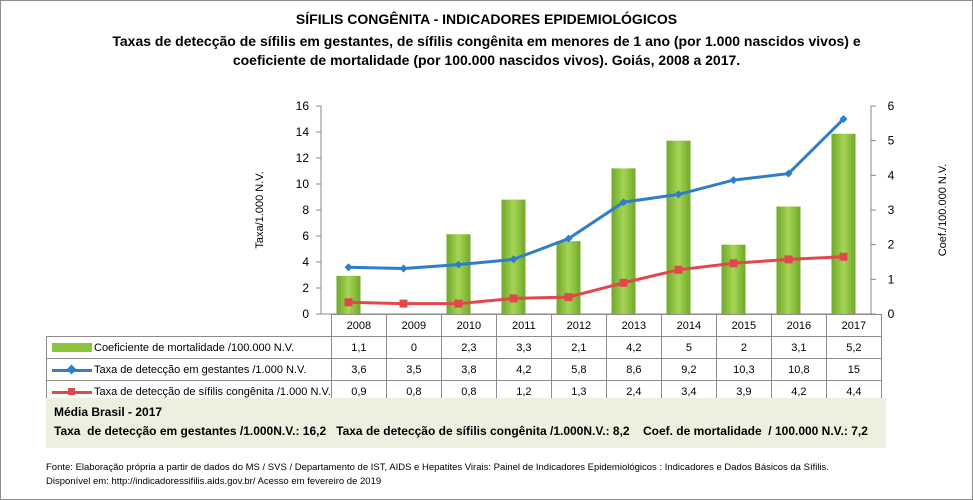 The image size is (973, 500). What do you see at coordinates (358, 369) in the screenshot?
I see `data-label: 3,6` at bounding box center [358, 369].